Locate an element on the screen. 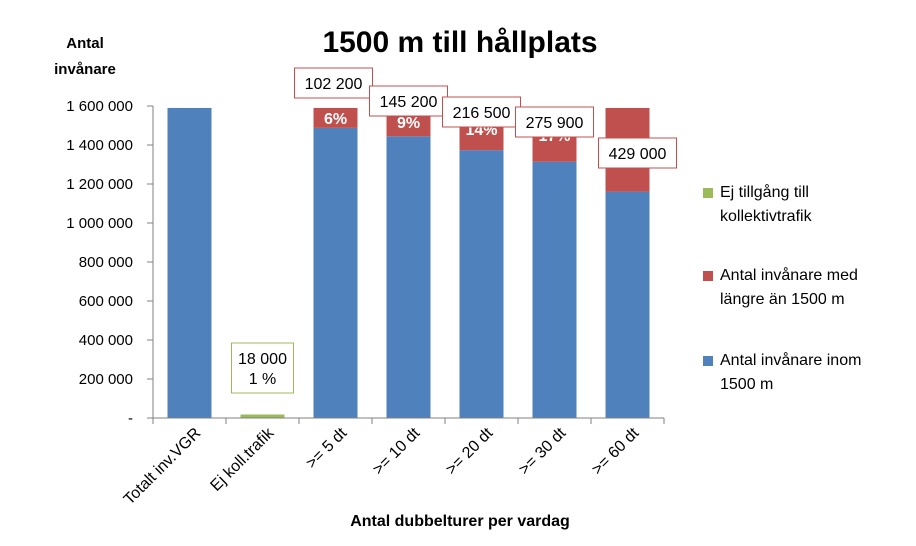 Image resolution: width=916 pixels, height=546 pixels. percent-label: 9% is located at coordinates (408, 123).